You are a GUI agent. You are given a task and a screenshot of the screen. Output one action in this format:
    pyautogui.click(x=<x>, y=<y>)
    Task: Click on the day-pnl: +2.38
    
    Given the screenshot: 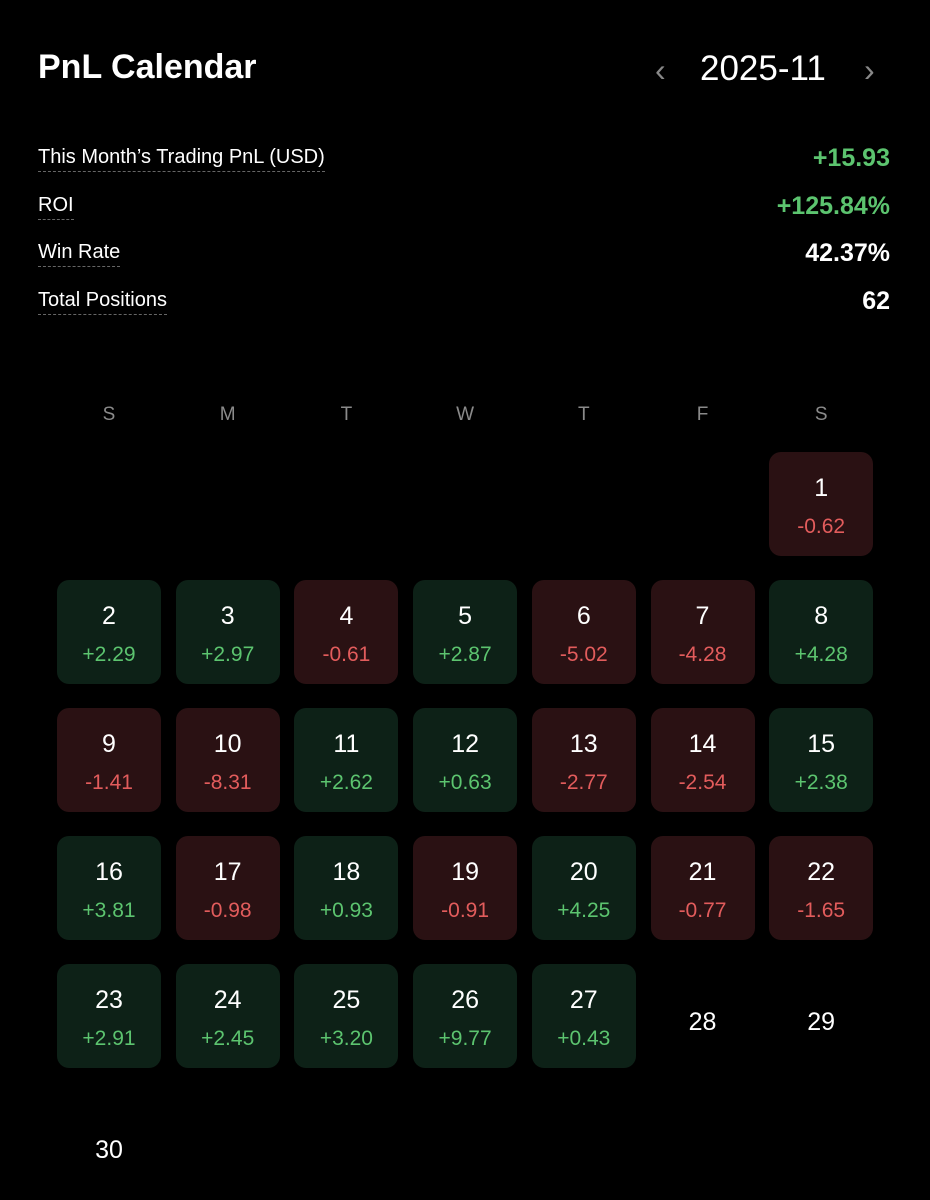 What is the action you would take?
    pyautogui.click(x=821, y=782)
    